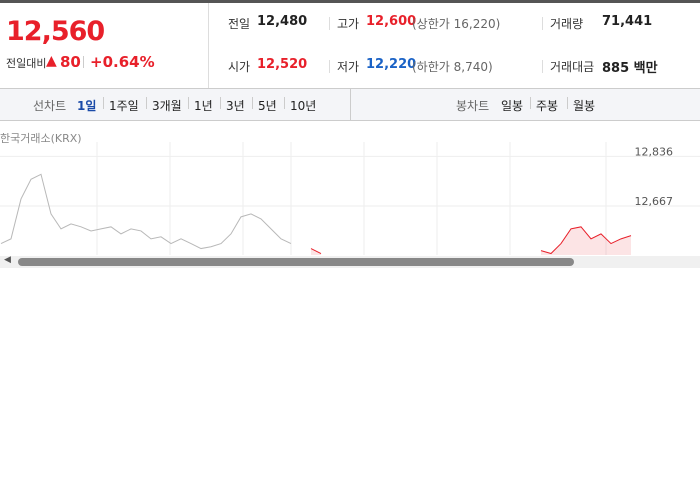 This screenshot has width=700, height=490. Describe the element at coordinates (167, 106) in the screenshot. I see `tab: 3개월` at that location.